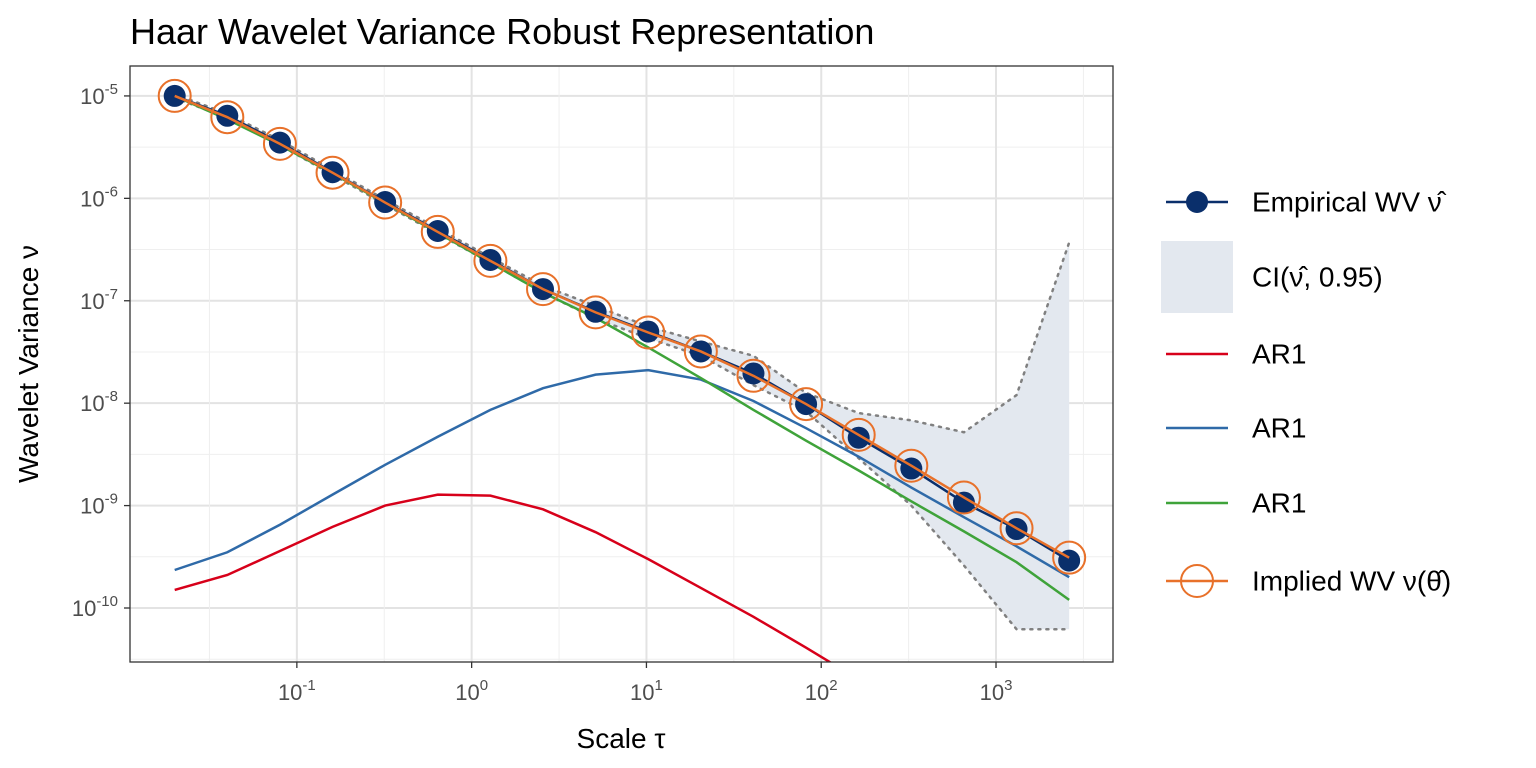  I want to click on tick-label: 10⁻⁷, so click(99, 300).